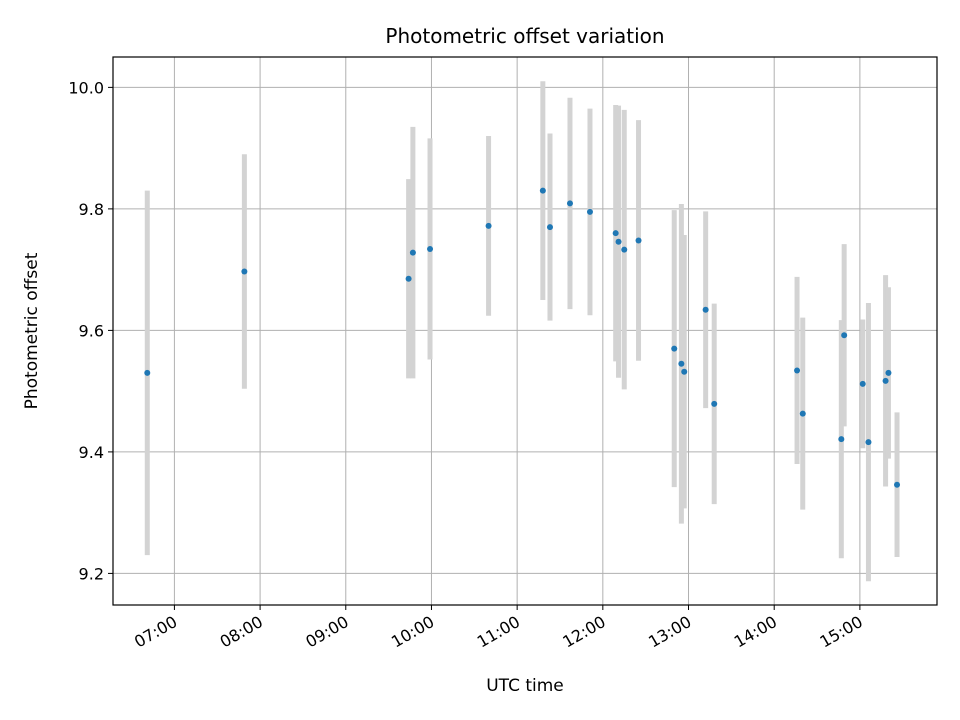 This screenshot has height=720, width=960. What do you see at coordinates (86, 87) in the screenshot?
I see `y-tick-label: 10.0` at bounding box center [86, 87].